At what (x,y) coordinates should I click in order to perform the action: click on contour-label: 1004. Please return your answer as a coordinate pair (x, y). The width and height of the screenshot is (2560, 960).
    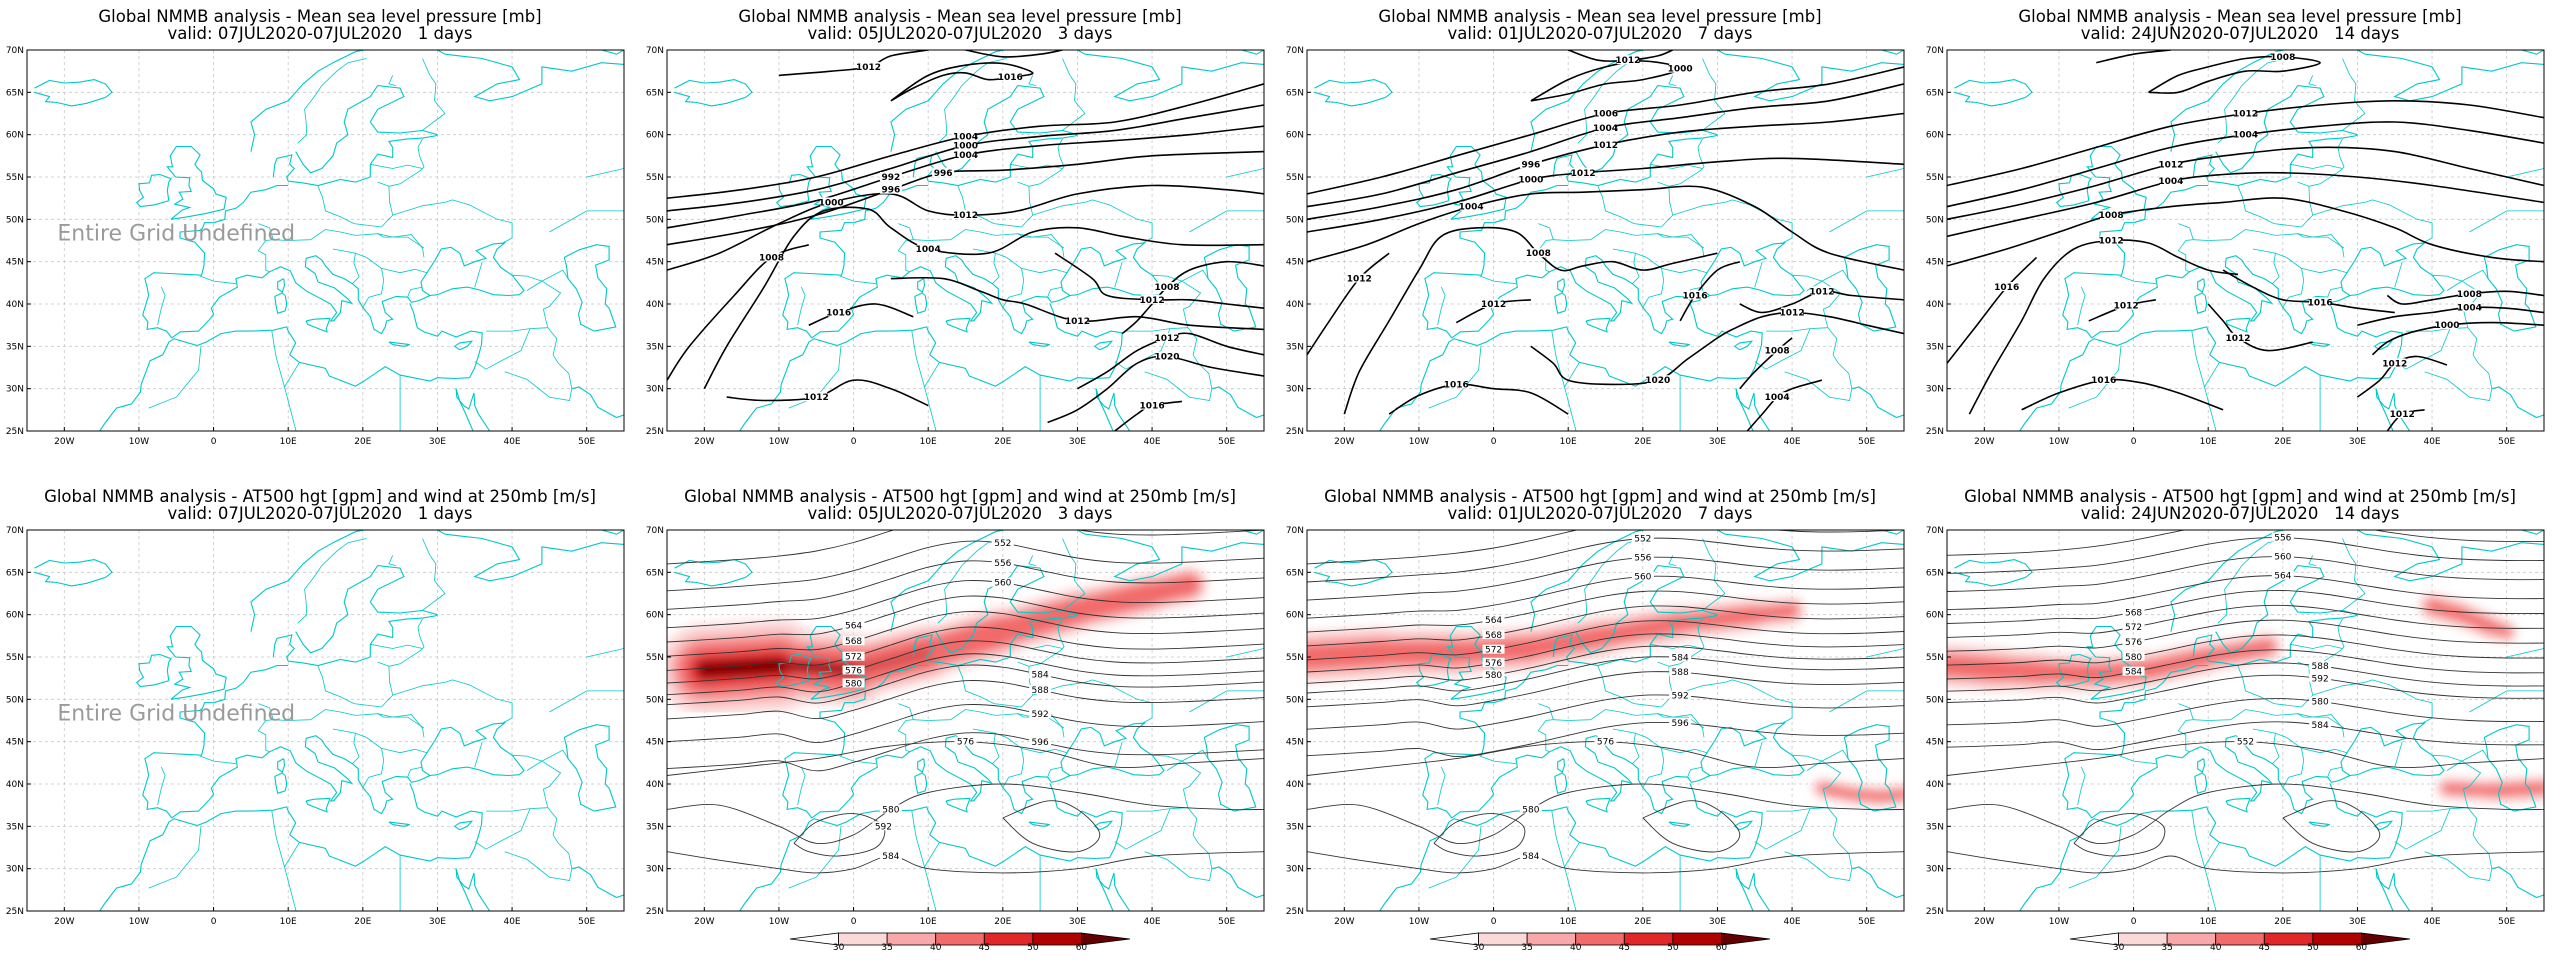
    Looking at the image, I should click on (1605, 129).